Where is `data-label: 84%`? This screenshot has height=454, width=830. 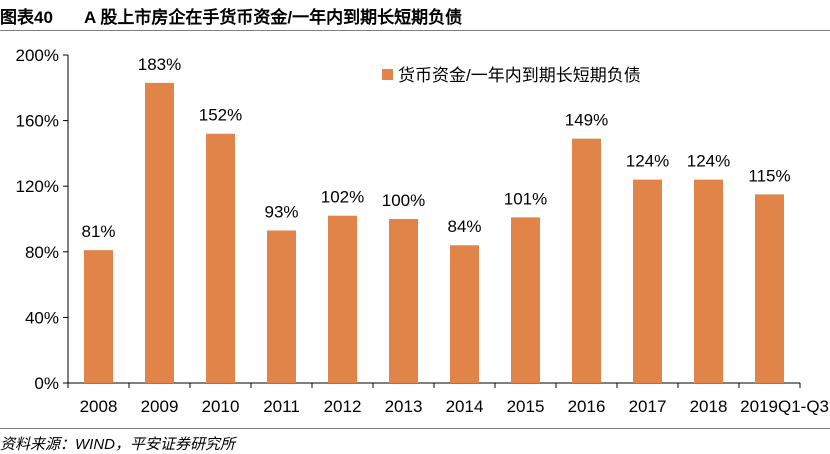
data-label: 84% is located at coordinates (464, 226).